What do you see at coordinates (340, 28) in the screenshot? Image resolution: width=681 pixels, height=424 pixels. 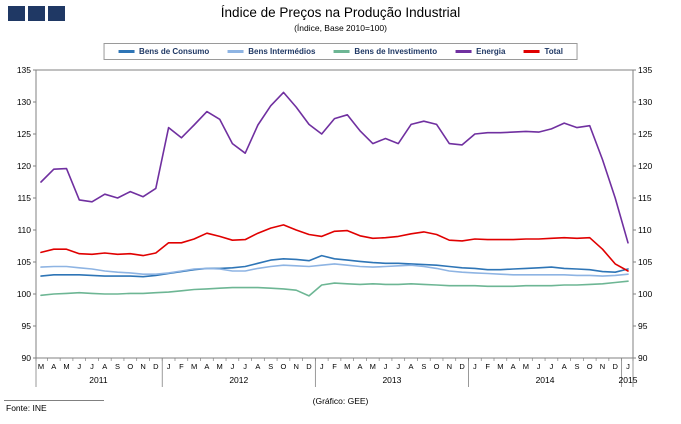 I see `chart-subtitle: (Índice, Base 2010=100)` at bounding box center [340, 28].